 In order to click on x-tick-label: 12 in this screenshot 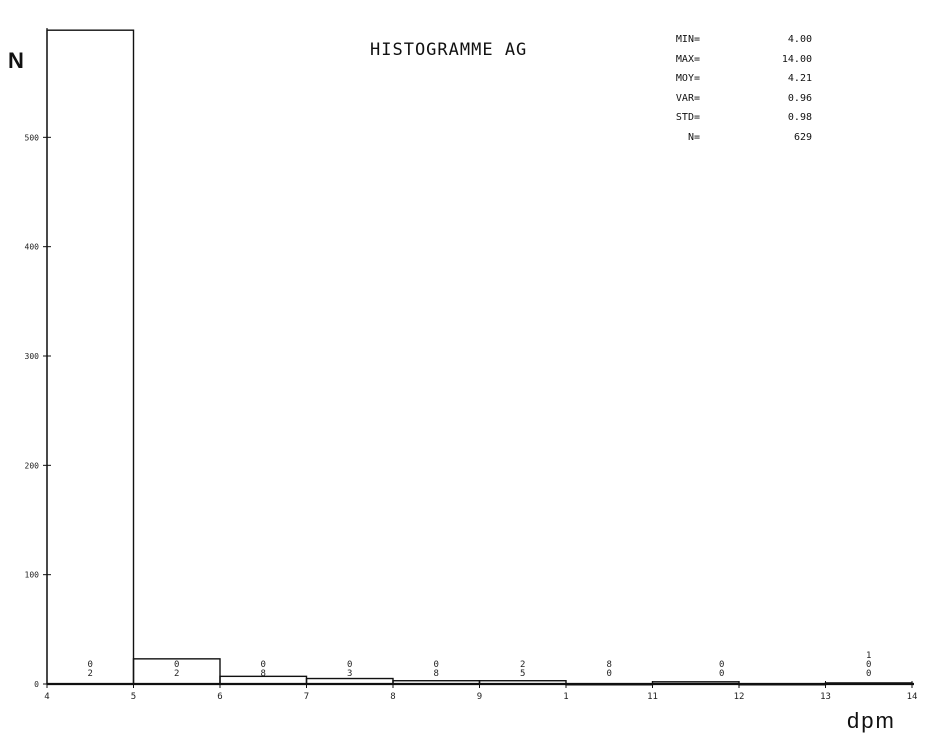, I will do `click(739, 697)`.